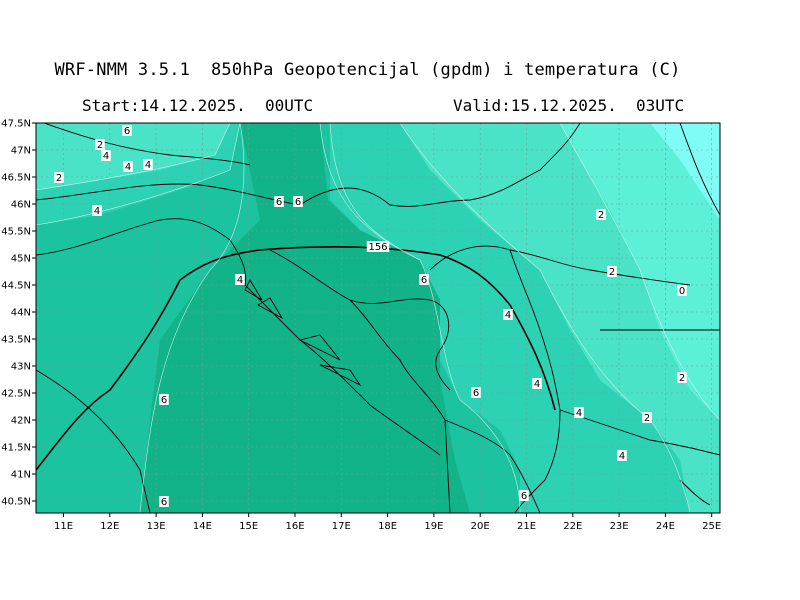 Image resolution: width=800 pixels, height=600 pixels. What do you see at coordinates (21, 475) in the screenshot?
I see `lat-tick-label: 41N` at bounding box center [21, 475].